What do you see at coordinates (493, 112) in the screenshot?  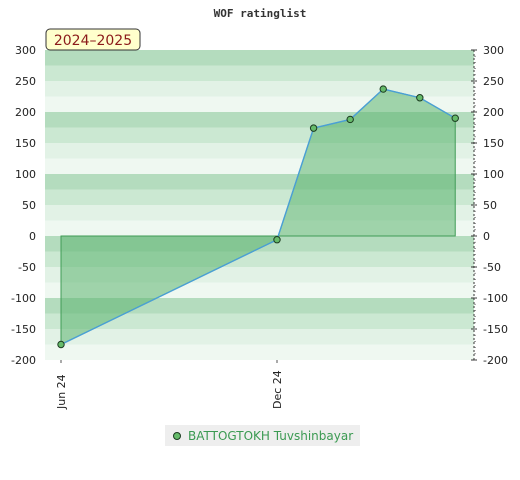 I see `y-tick-label-right: 200` at bounding box center [493, 112].